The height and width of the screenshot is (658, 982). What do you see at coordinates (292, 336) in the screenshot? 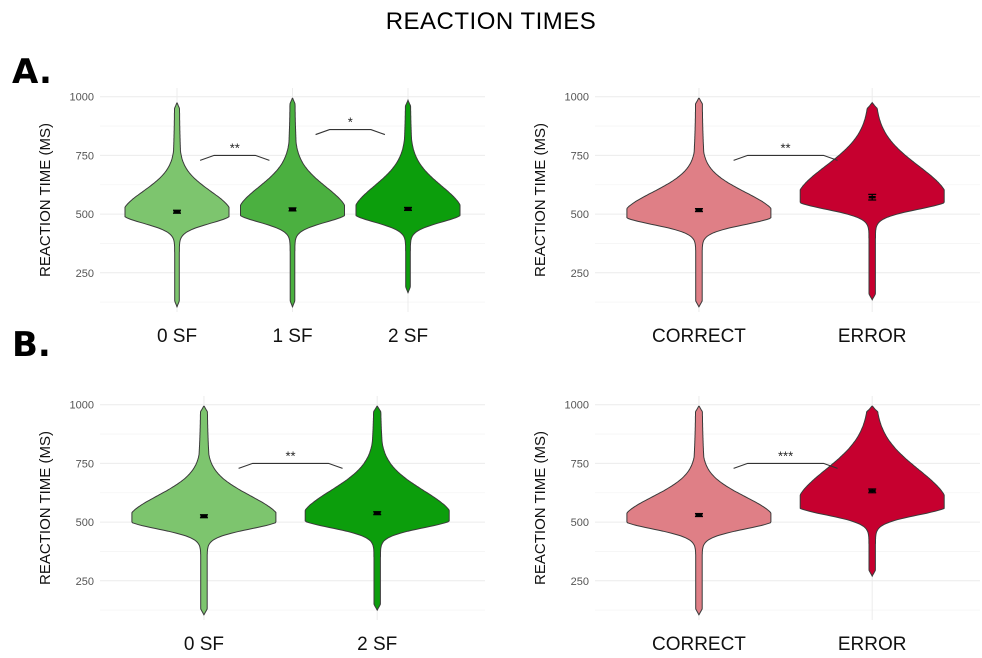
I see `x-tick-label: 1 SF` at bounding box center [292, 336].